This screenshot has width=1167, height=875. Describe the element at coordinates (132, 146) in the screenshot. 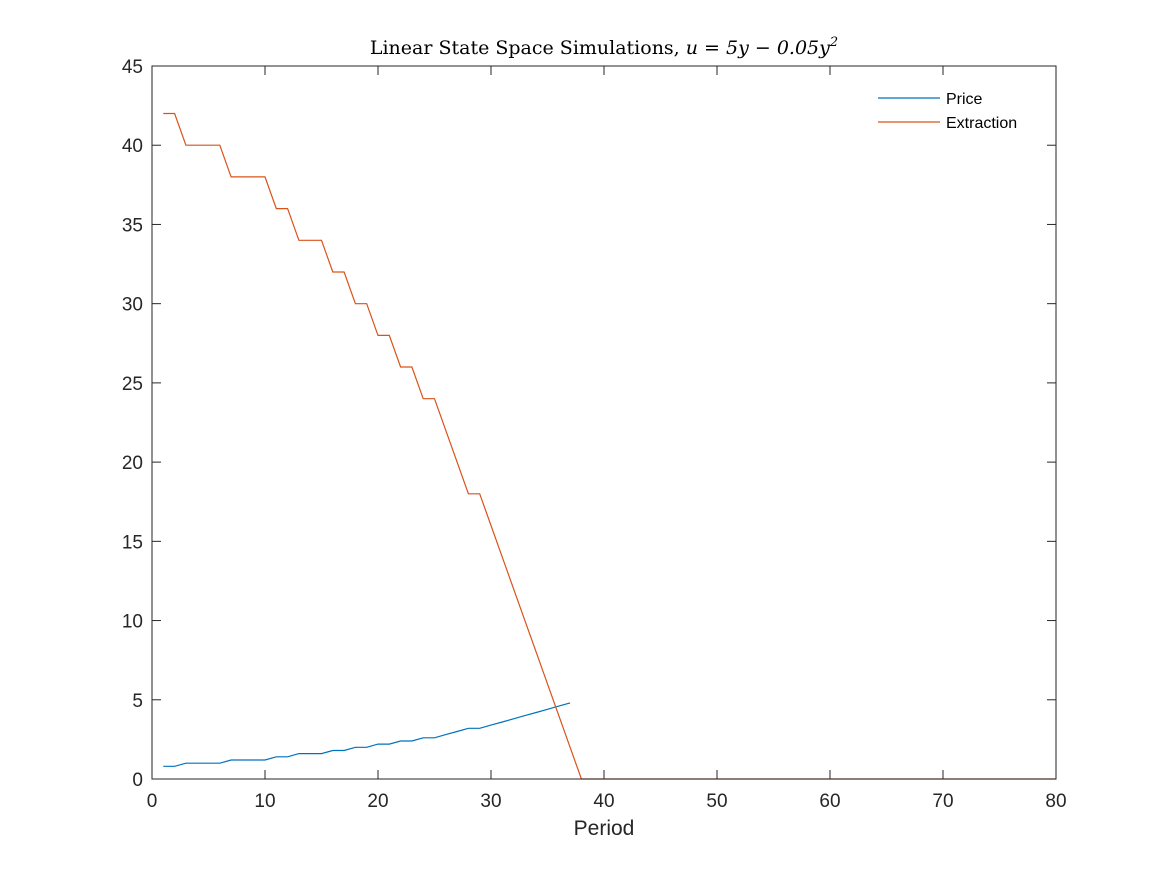

I see `y-tick-label: 40` at that location.